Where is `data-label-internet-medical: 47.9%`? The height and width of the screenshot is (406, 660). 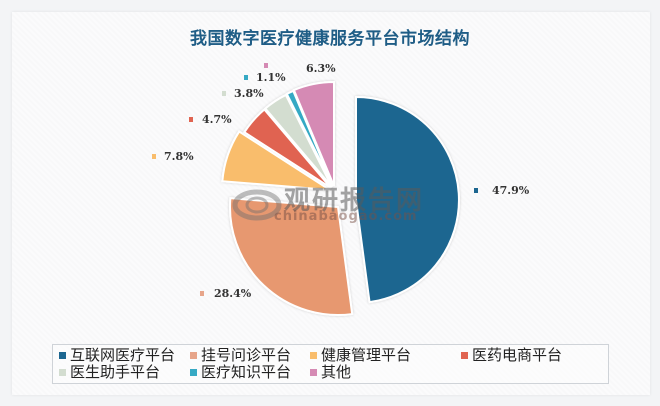
data-label-internet-medical: 47.9% is located at coordinates (501, 190).